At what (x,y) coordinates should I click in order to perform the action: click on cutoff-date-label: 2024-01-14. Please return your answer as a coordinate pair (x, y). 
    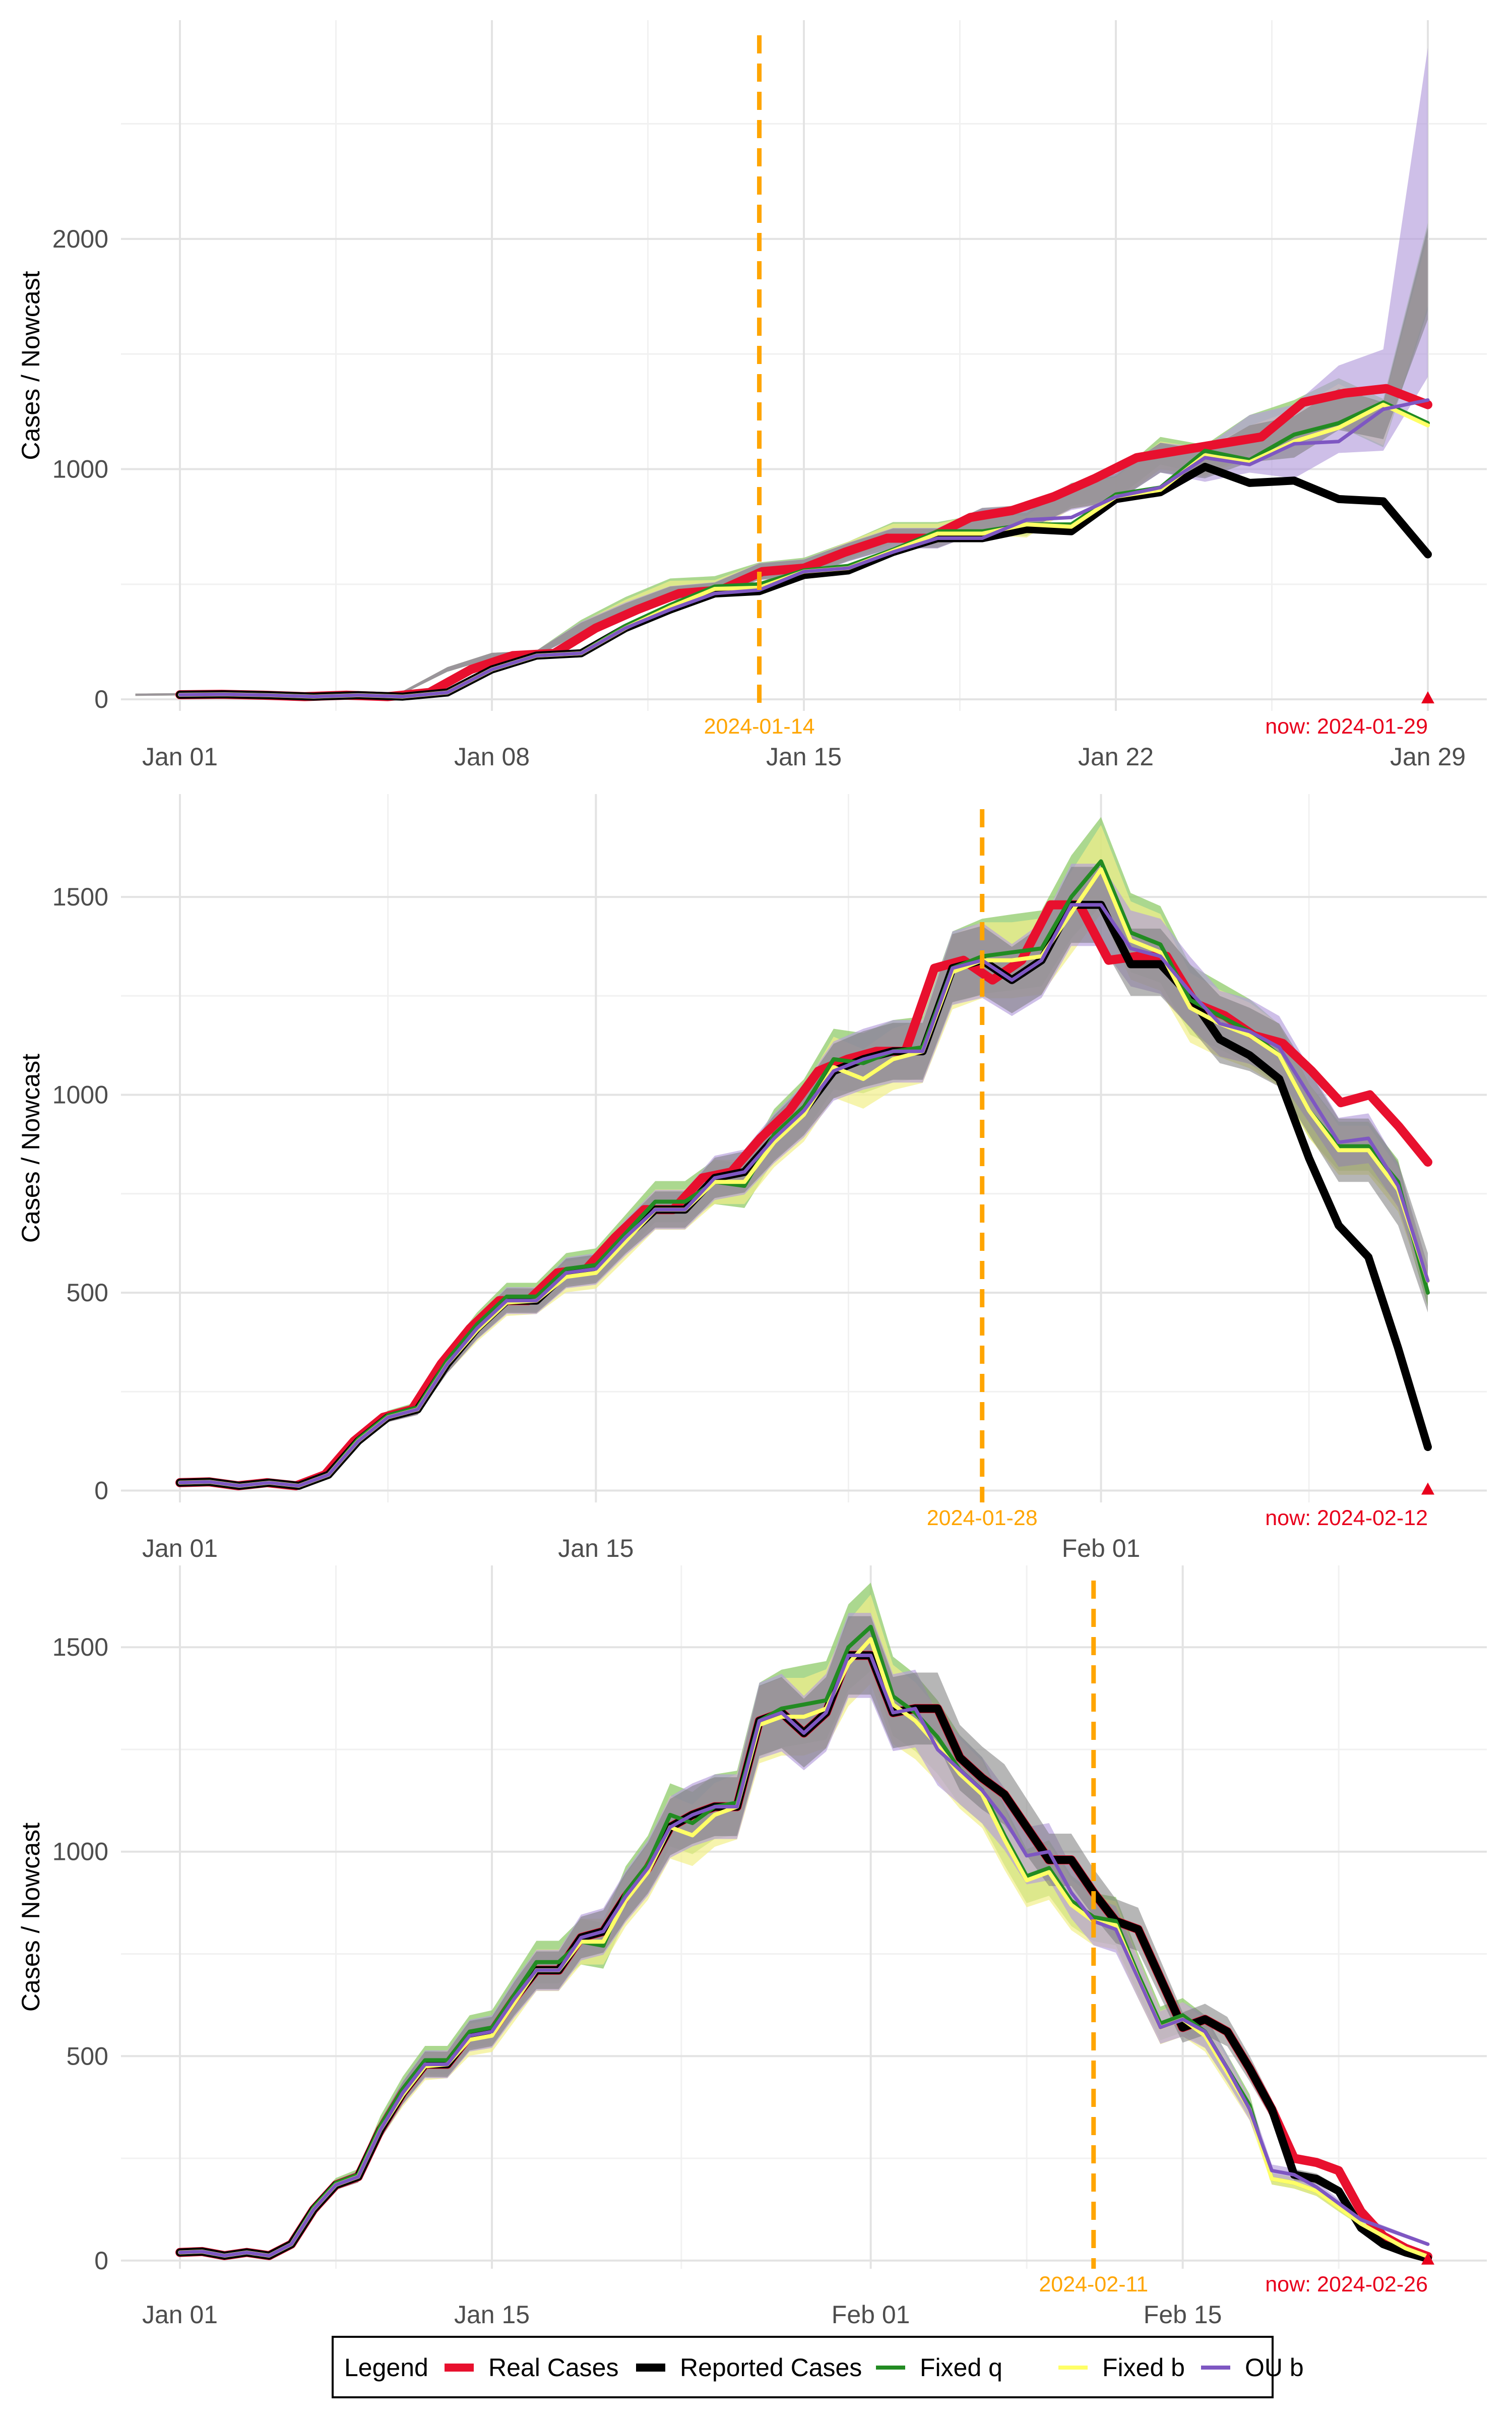
    Looking at the image, I should click on (760, 726).